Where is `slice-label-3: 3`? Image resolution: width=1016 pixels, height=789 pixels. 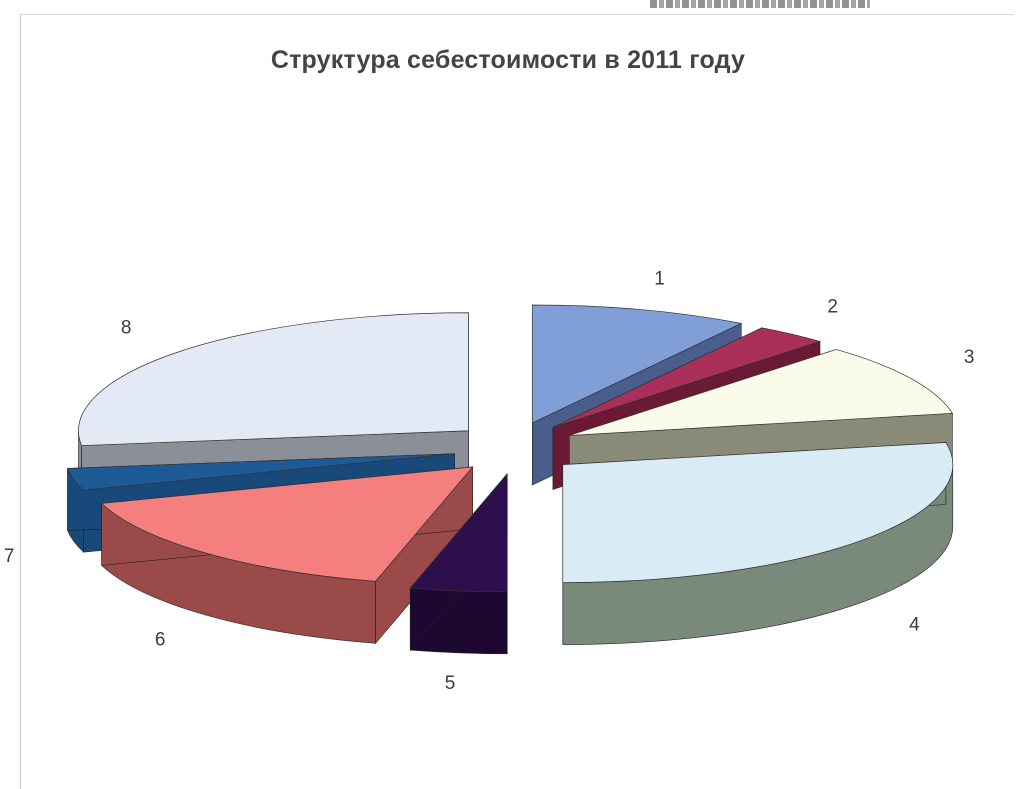
slice-label-3: 3 is located at coordinates (969, 357).